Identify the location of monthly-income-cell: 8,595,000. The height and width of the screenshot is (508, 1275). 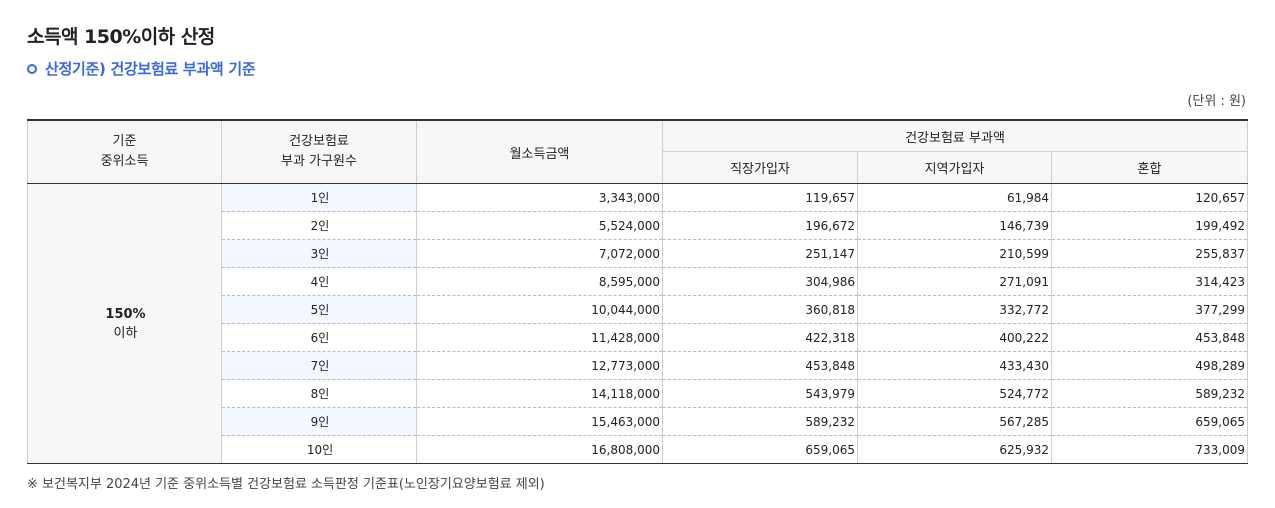
(539, 281).